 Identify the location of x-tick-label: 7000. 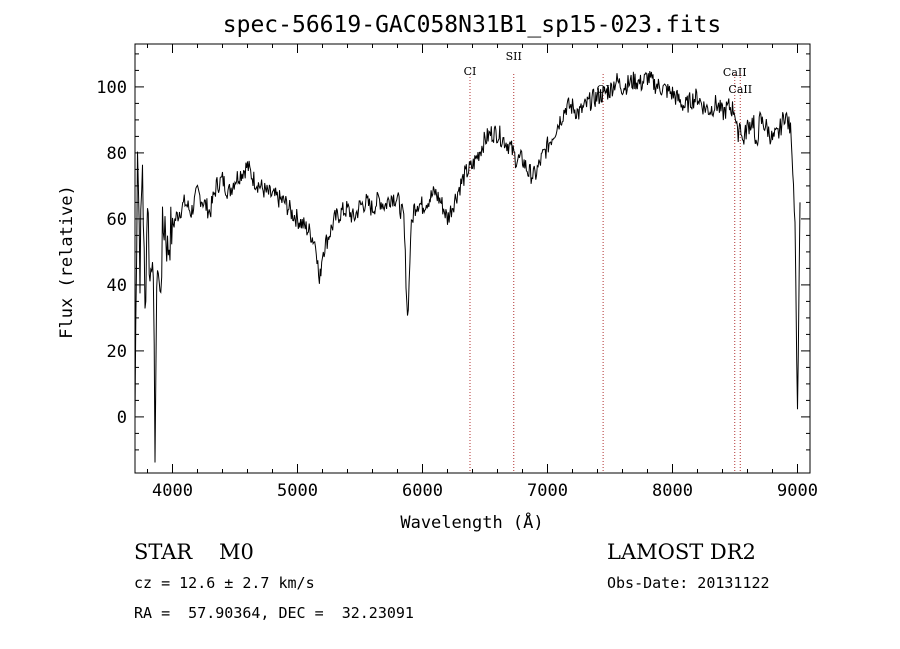
(547, 491).